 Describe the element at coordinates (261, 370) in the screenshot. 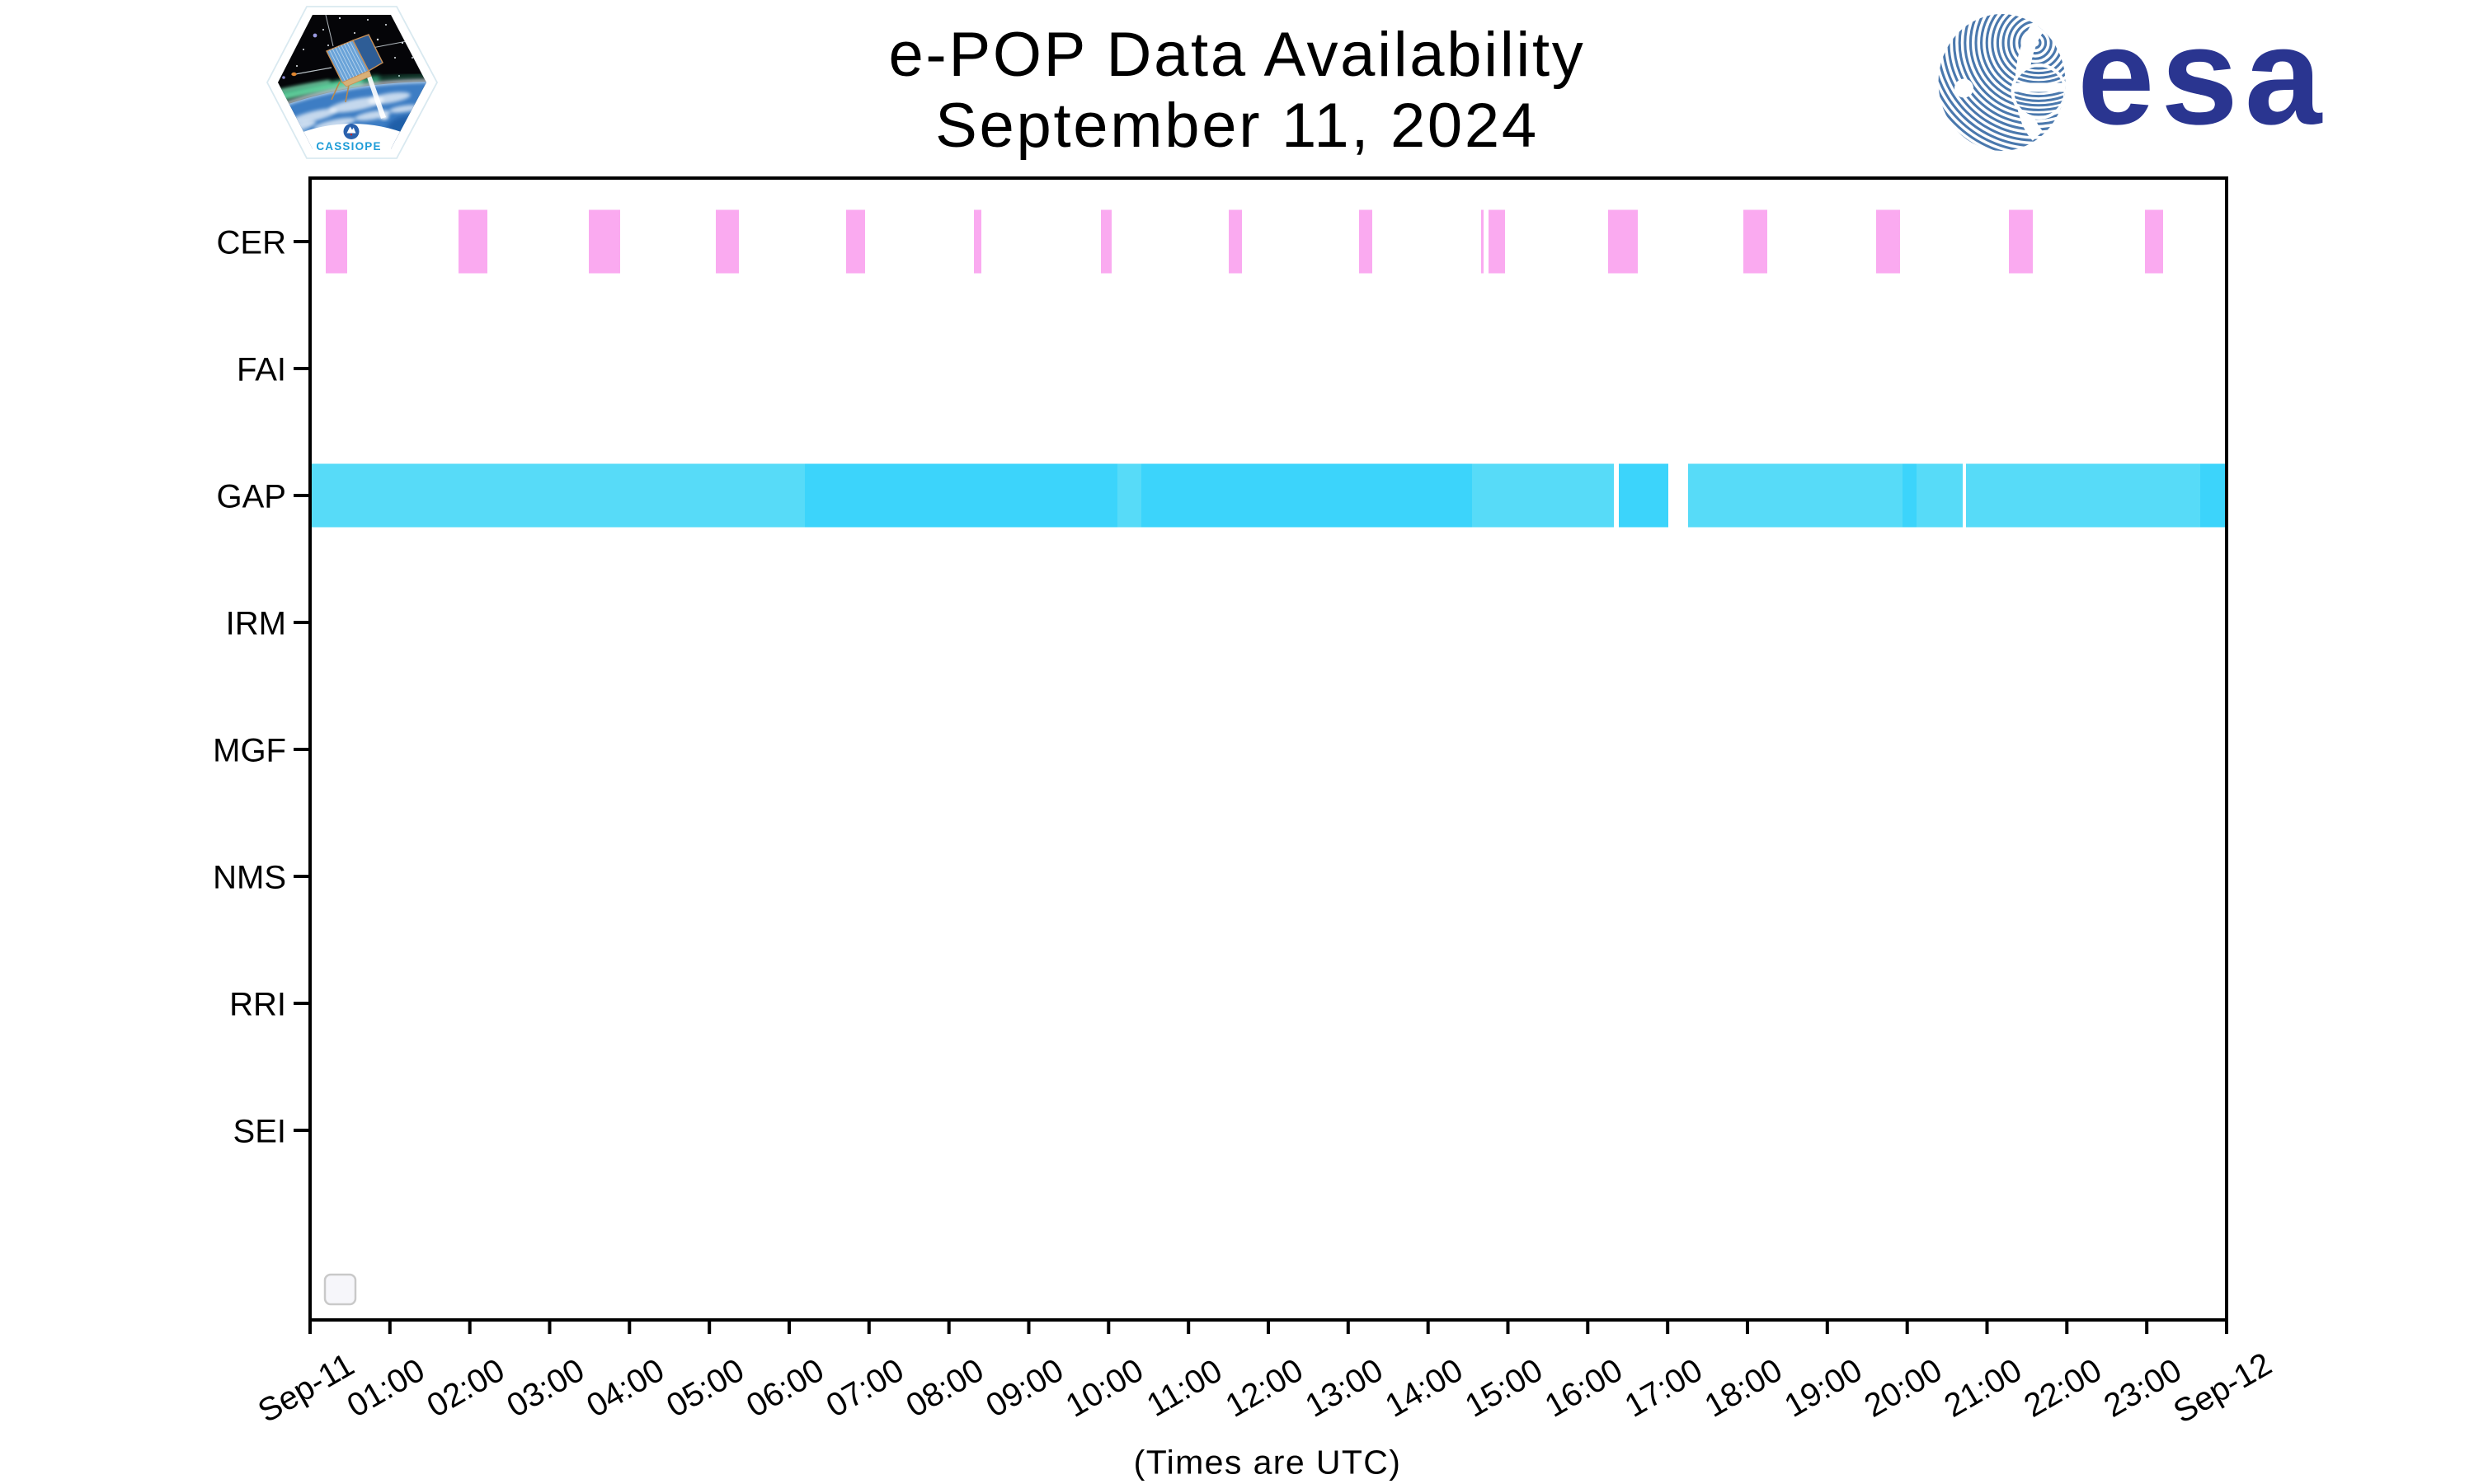

I see `svg-text: FAI` at that location.